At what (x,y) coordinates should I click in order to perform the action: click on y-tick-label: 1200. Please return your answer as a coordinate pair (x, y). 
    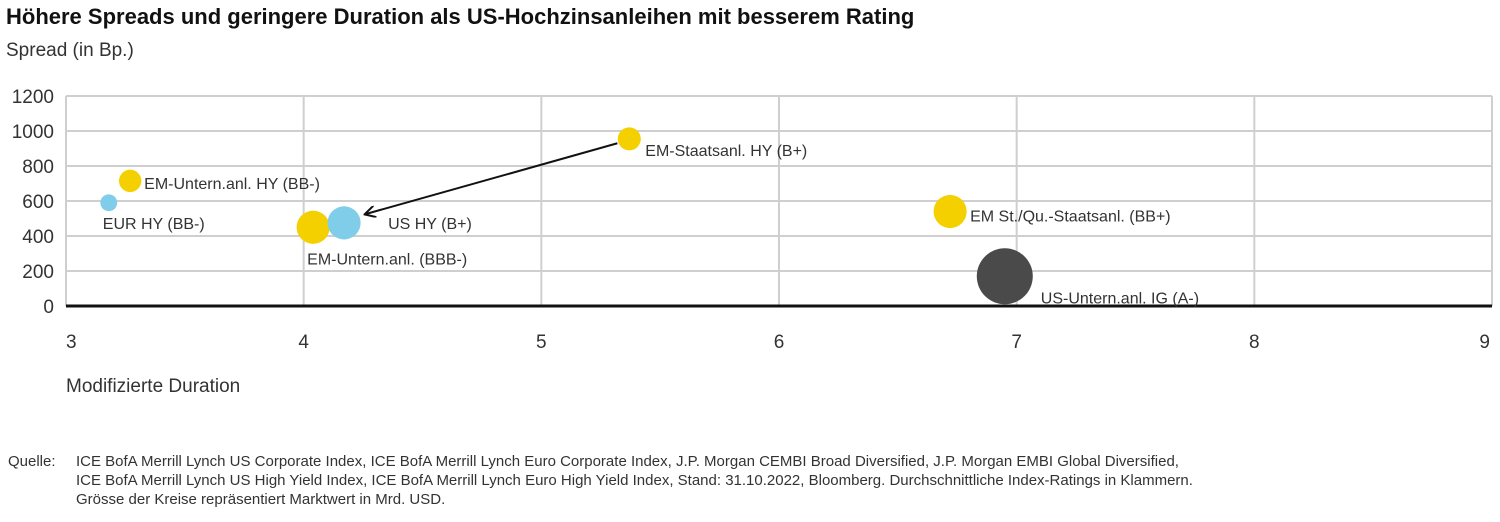
    Looking at the image, I should click on (33, 97).